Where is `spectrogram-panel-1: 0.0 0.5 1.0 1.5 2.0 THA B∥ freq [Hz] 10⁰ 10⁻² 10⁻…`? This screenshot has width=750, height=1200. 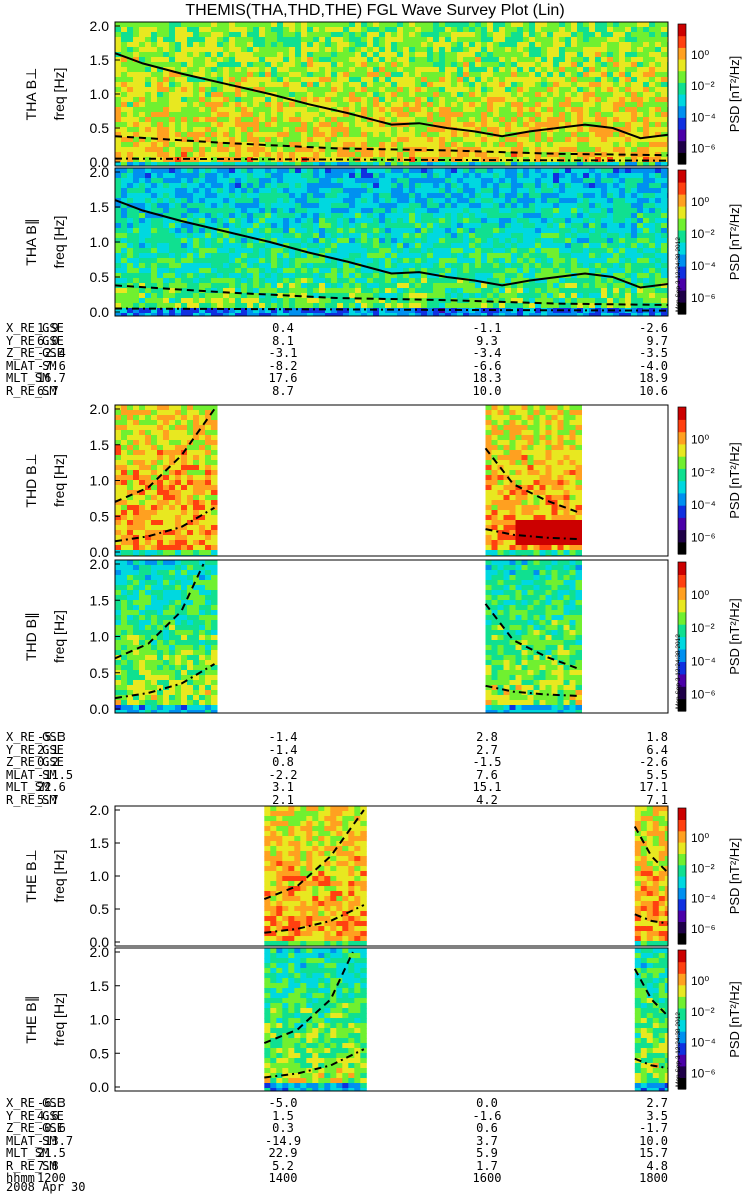
spectrogram-panel-1: 0.0 0.5 1.0 1.5 2.0 THA B∥ freq [Hz] 10⁰ 10⁻² 10⁻… is located at coordinates (382, 242).